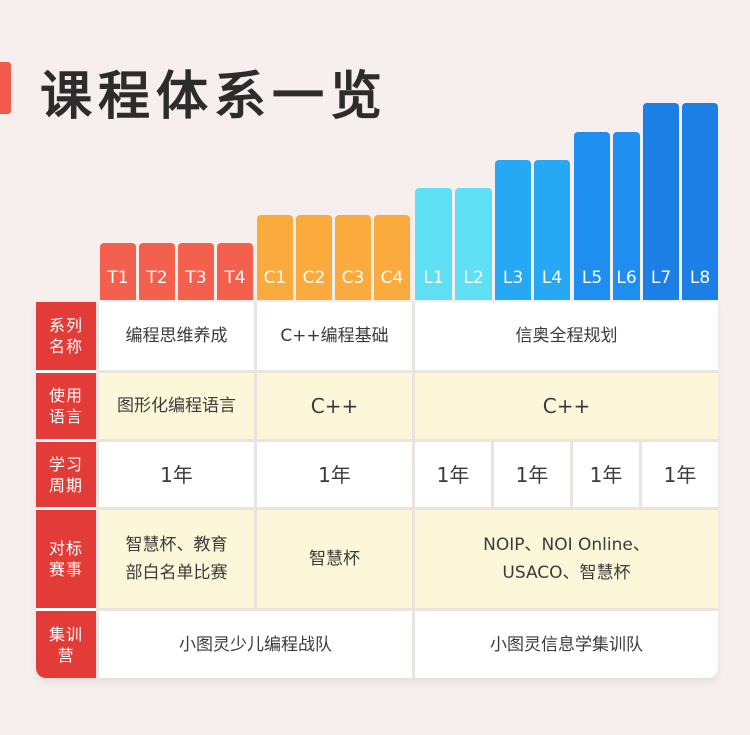  I want to click on level-bar-l1: L1, so click(433, 244).